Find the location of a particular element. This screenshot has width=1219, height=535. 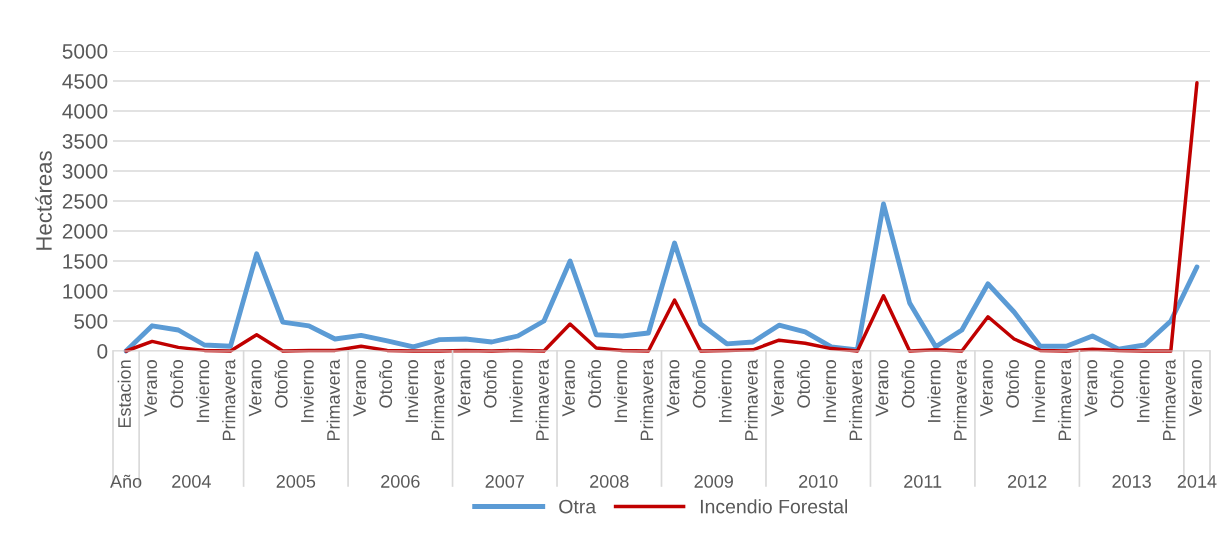

text: 2006 is located at coordinates (400, 481).